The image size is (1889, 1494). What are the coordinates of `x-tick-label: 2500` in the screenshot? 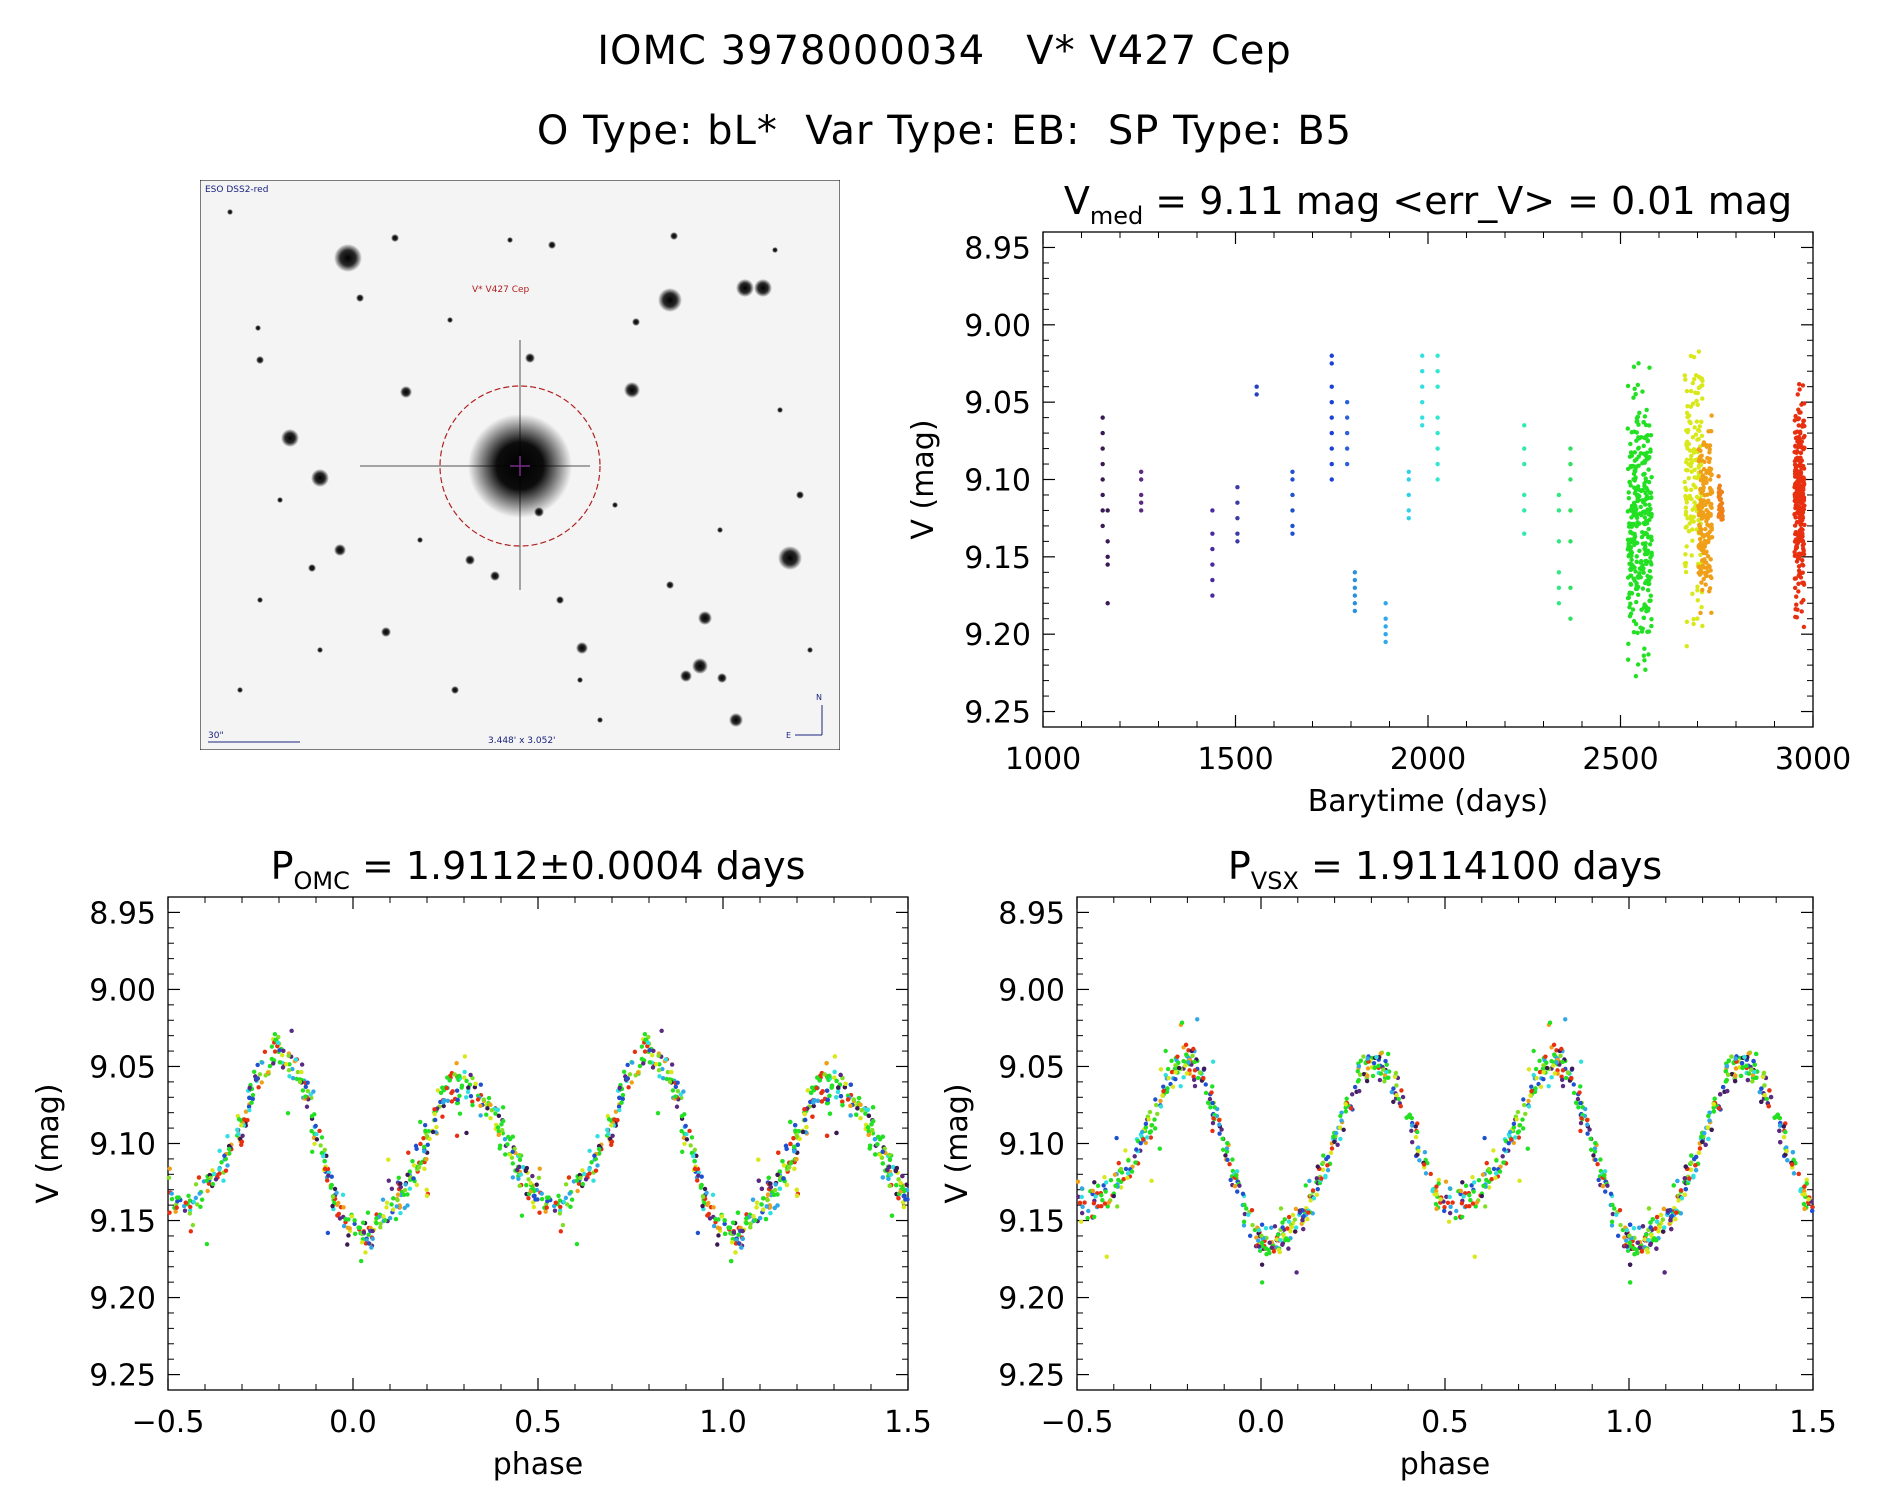 It's located at (1620, 759).